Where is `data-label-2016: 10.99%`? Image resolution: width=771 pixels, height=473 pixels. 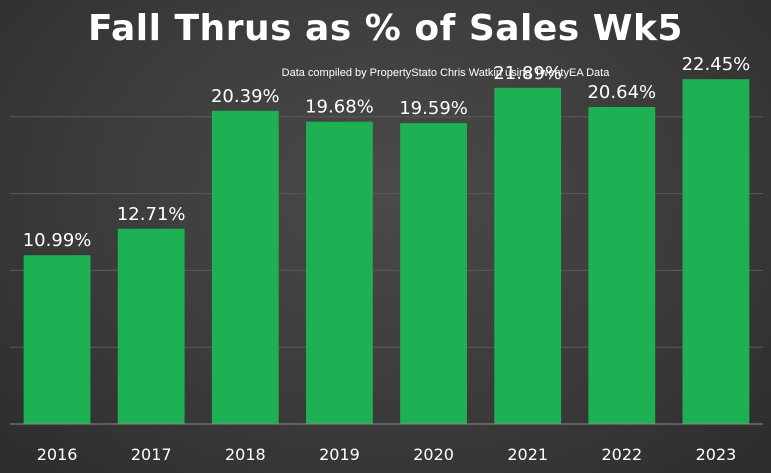 data-label-2016: 10.99% is located at coordinates (57, 240).